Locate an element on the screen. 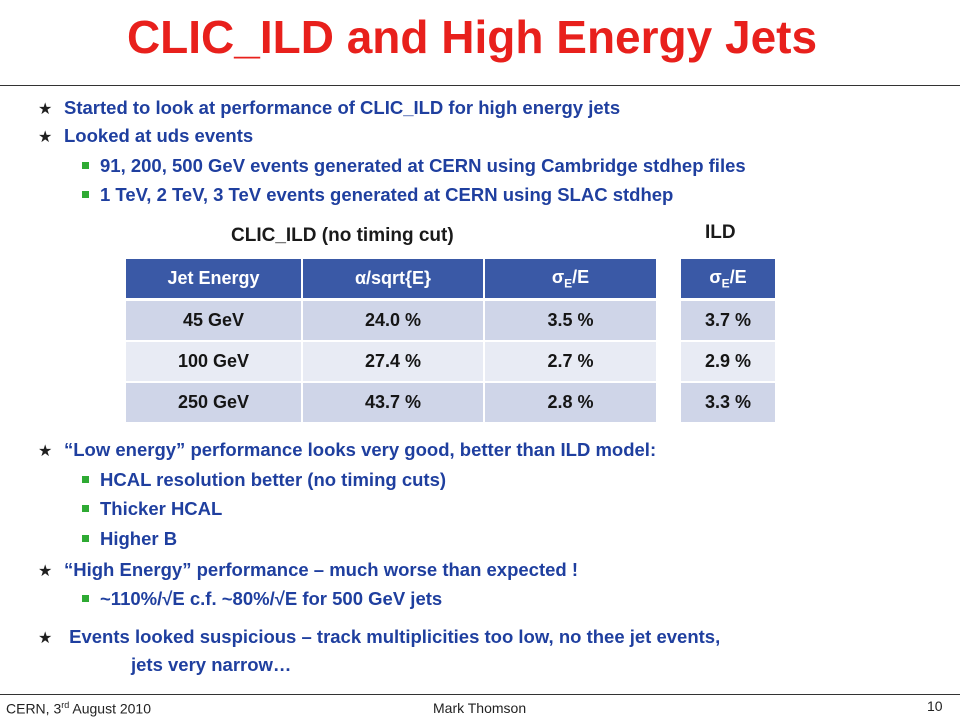 This screenshot has width=960, height=720. footer-divider is located at coordinates (480, 694).